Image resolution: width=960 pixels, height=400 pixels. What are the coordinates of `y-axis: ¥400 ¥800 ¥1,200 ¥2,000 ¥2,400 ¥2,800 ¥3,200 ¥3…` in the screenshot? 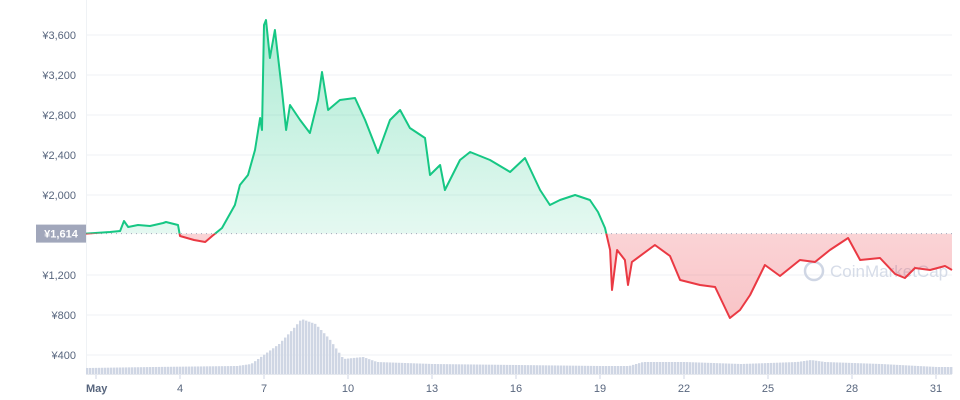 It's located at (58, 196).